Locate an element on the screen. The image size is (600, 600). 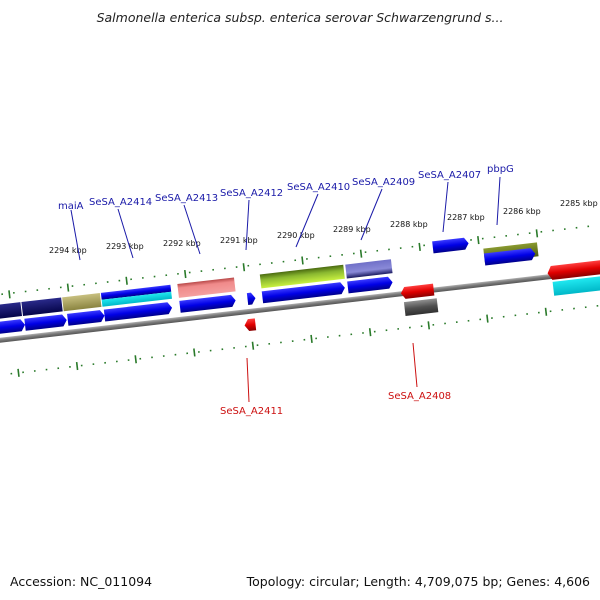
gene-label-SeSA_A2409: SeSA_A2409 is located at coordinates (383, 182).